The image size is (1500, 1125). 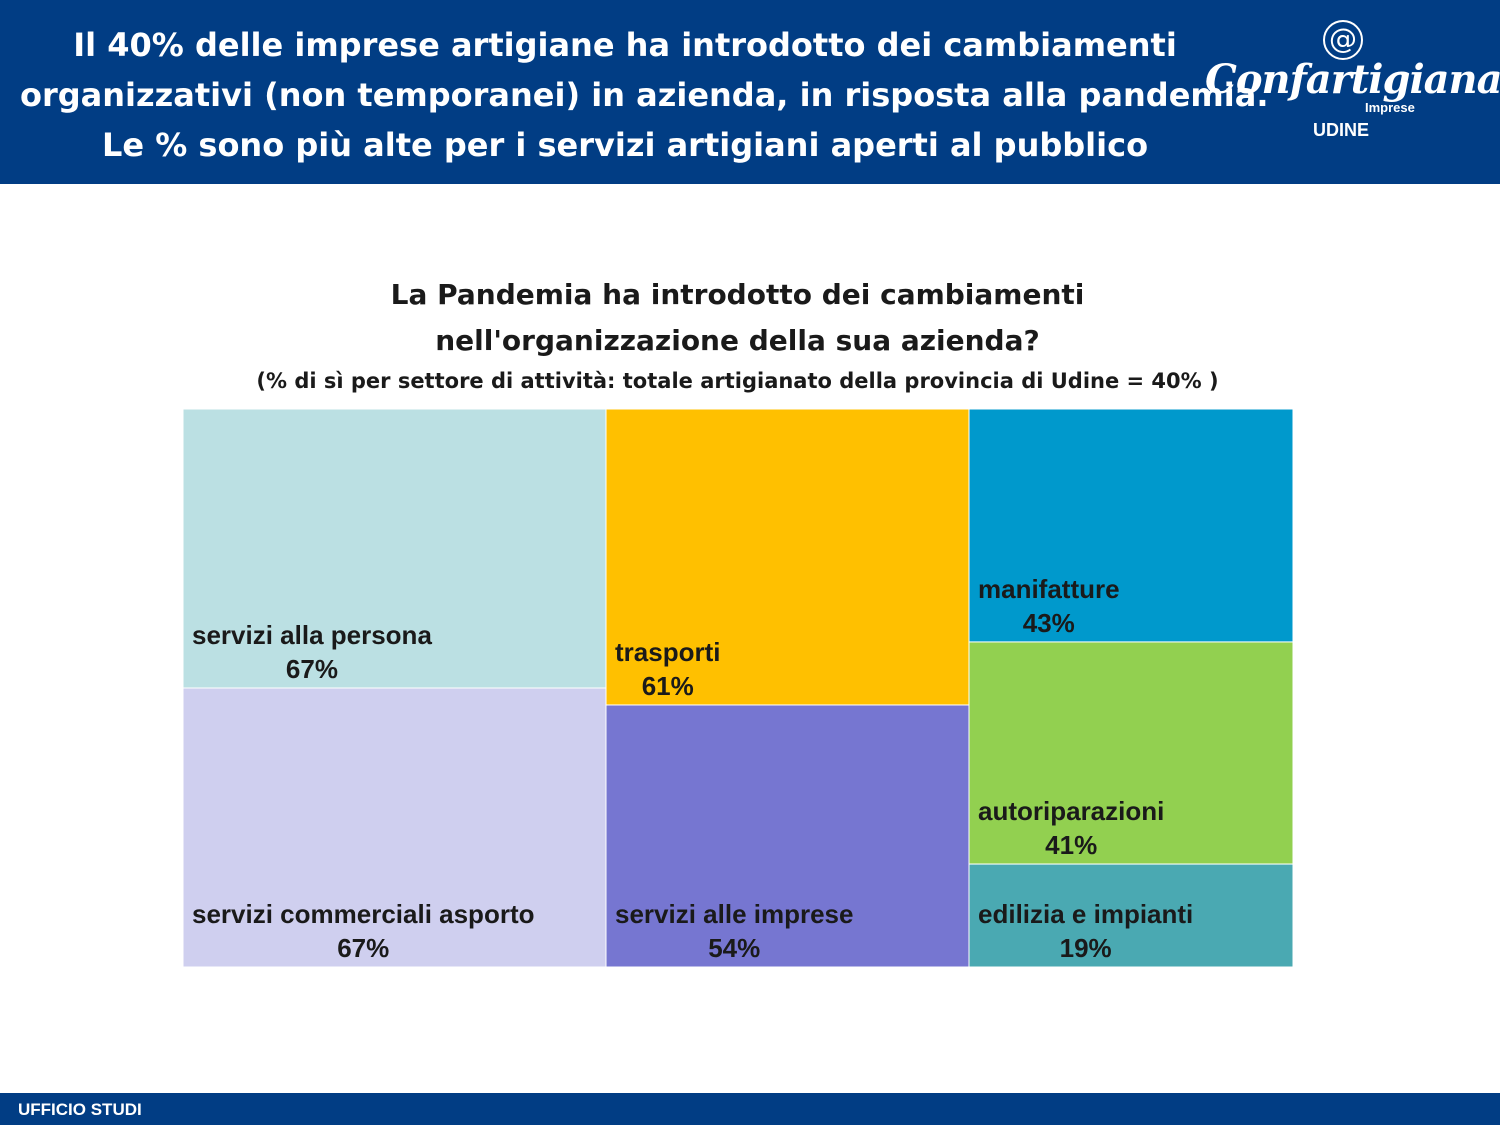 What do you see at coordinates (667, 652) in the screenshot?
I see `tile-label-trasporti: trasporti` at bounding box center [667, 652].